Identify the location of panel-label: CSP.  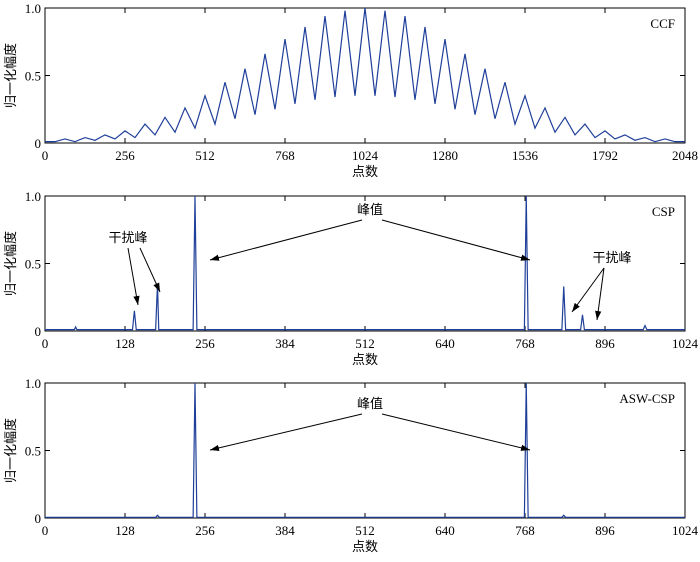
(663, 211).